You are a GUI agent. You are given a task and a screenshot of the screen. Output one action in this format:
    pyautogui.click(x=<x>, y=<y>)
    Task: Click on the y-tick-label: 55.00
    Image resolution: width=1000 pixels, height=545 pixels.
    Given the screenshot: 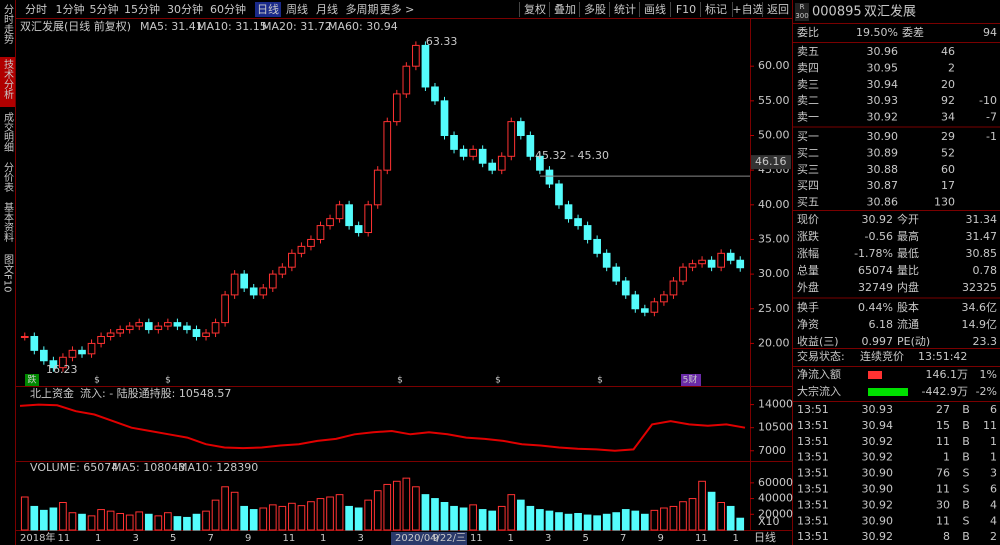 What is the action you would take?
    pyautogui.click(x=774, y=100)
    